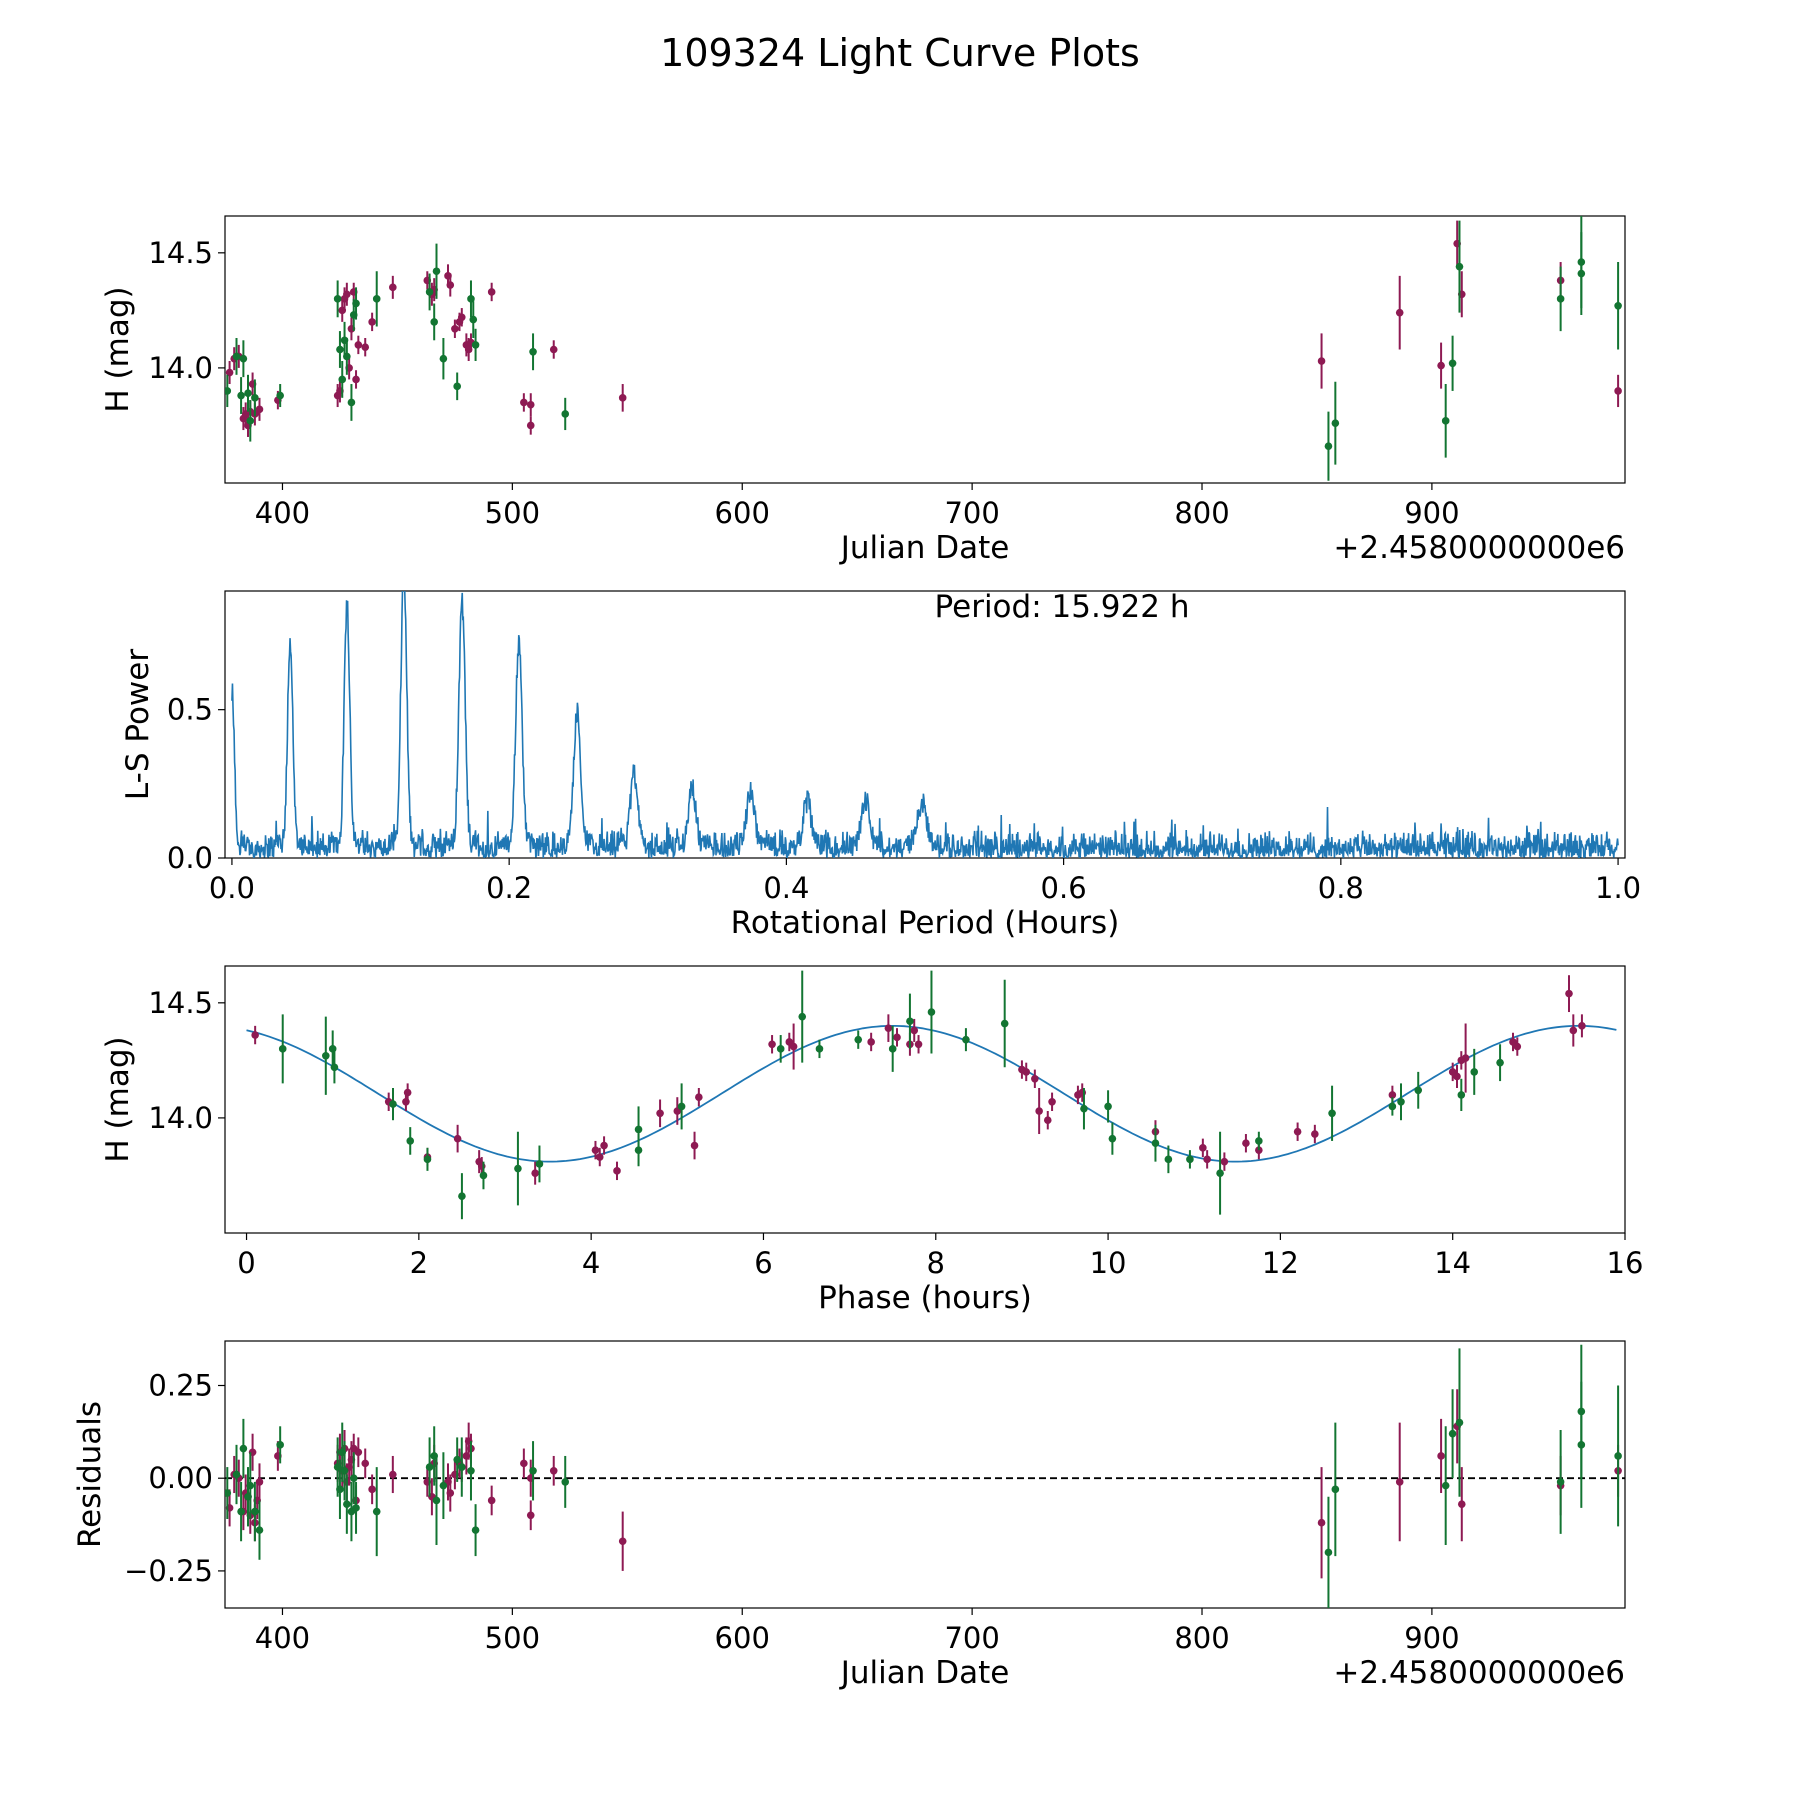 The image size is (1800, 1800). I want to click on raw-y-axis-label: H (mag), so click(118, 349).